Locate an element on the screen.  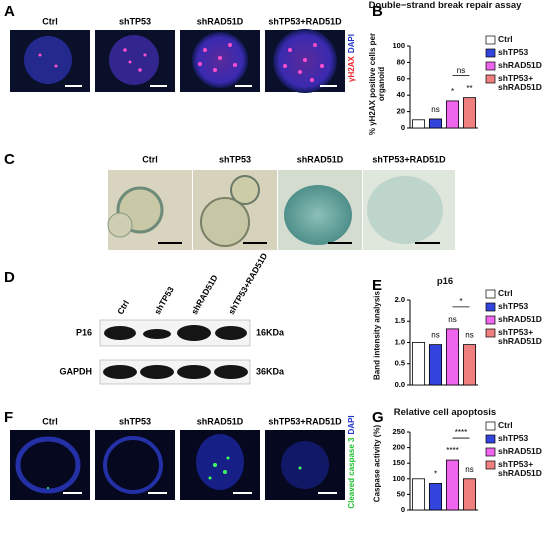
bracket-label: * is located at coordinates (460, 301).